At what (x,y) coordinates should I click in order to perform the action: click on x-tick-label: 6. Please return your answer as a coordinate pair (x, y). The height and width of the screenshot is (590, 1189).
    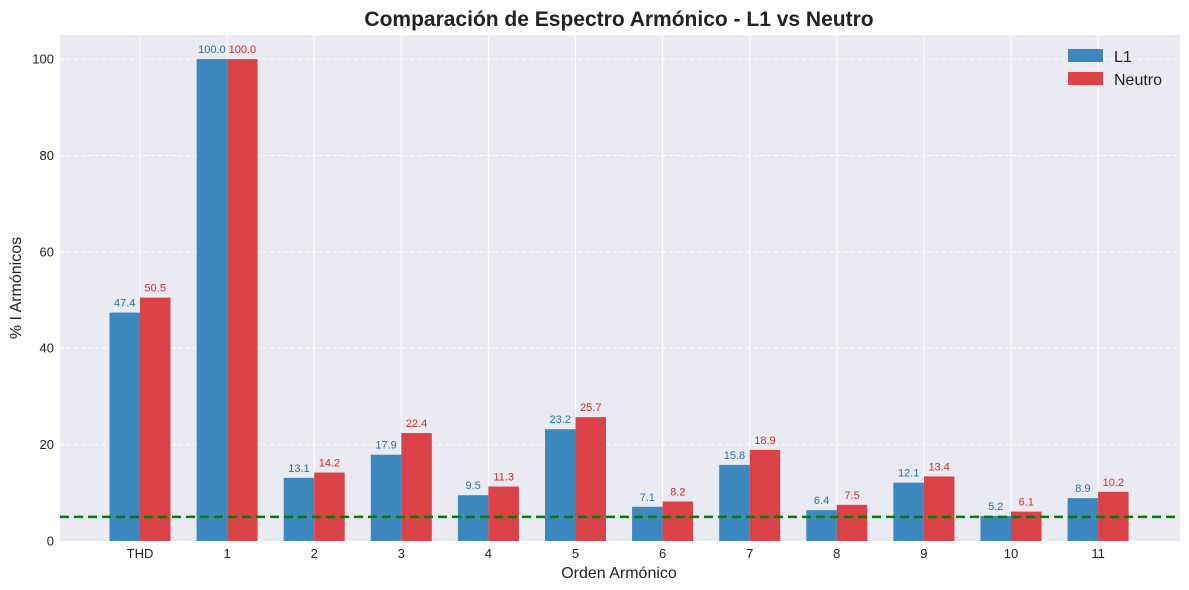
    Looking at the image, I should click on (662, 553).